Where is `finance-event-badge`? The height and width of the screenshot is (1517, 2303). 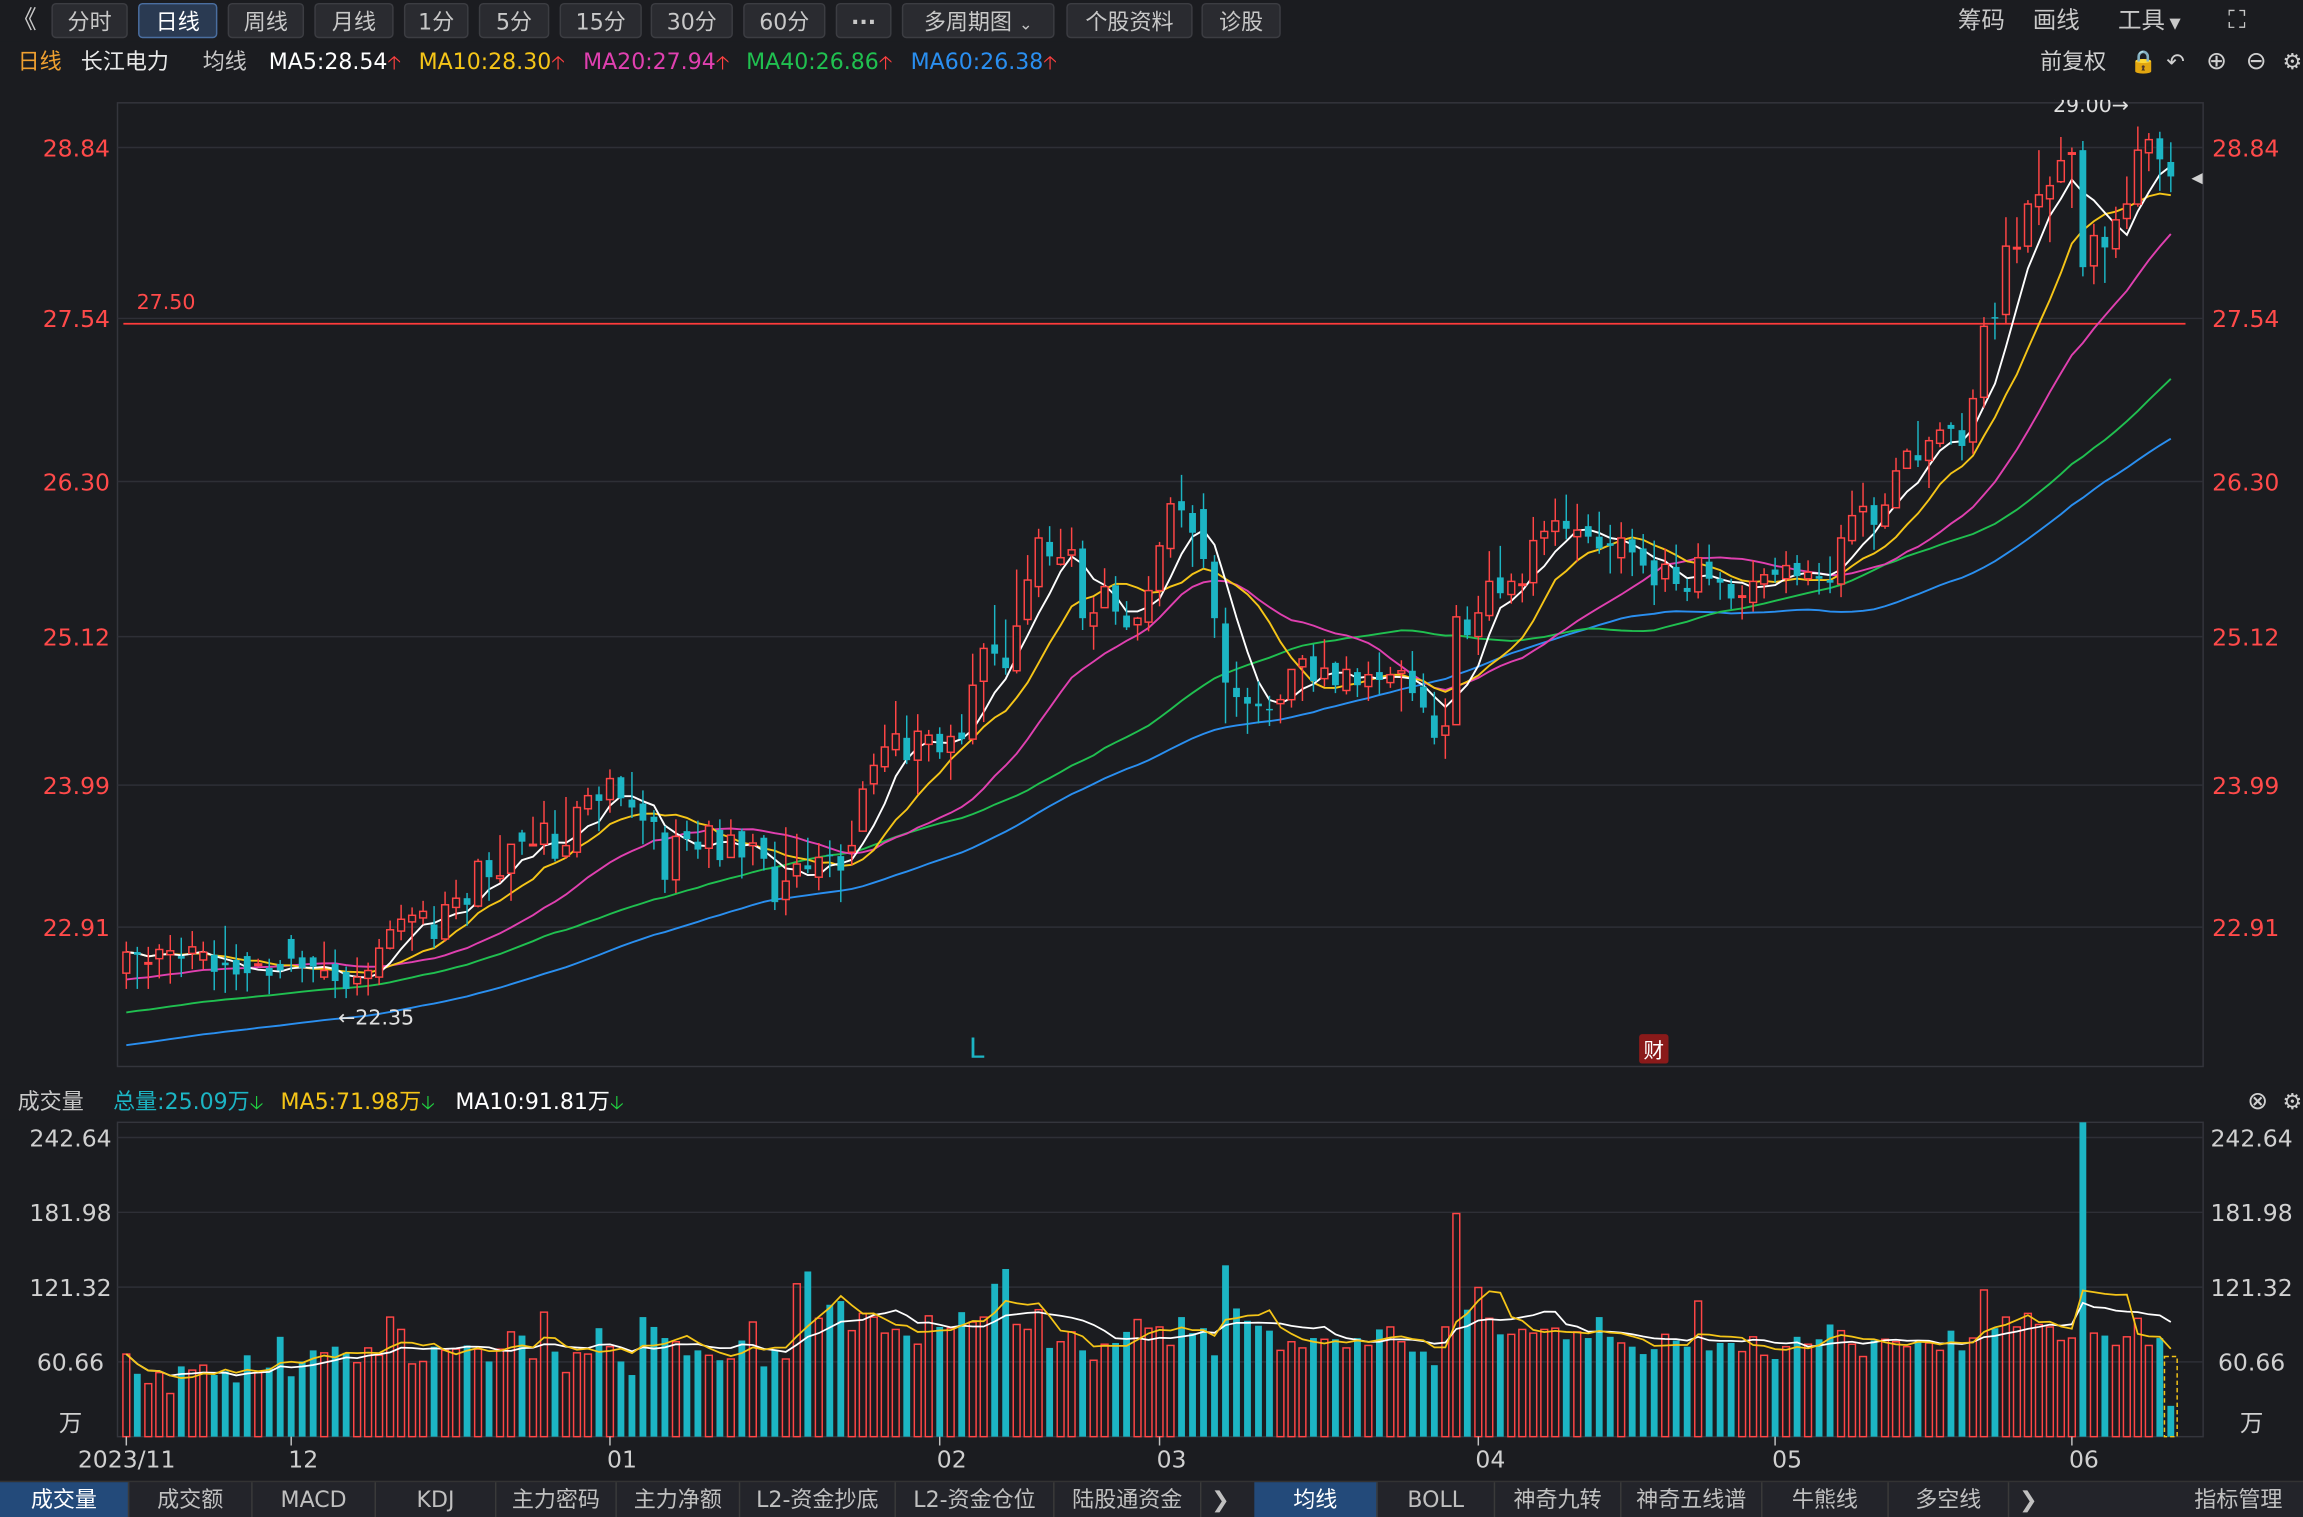
finance-event-badge is located at coordinates (1654, 1049).